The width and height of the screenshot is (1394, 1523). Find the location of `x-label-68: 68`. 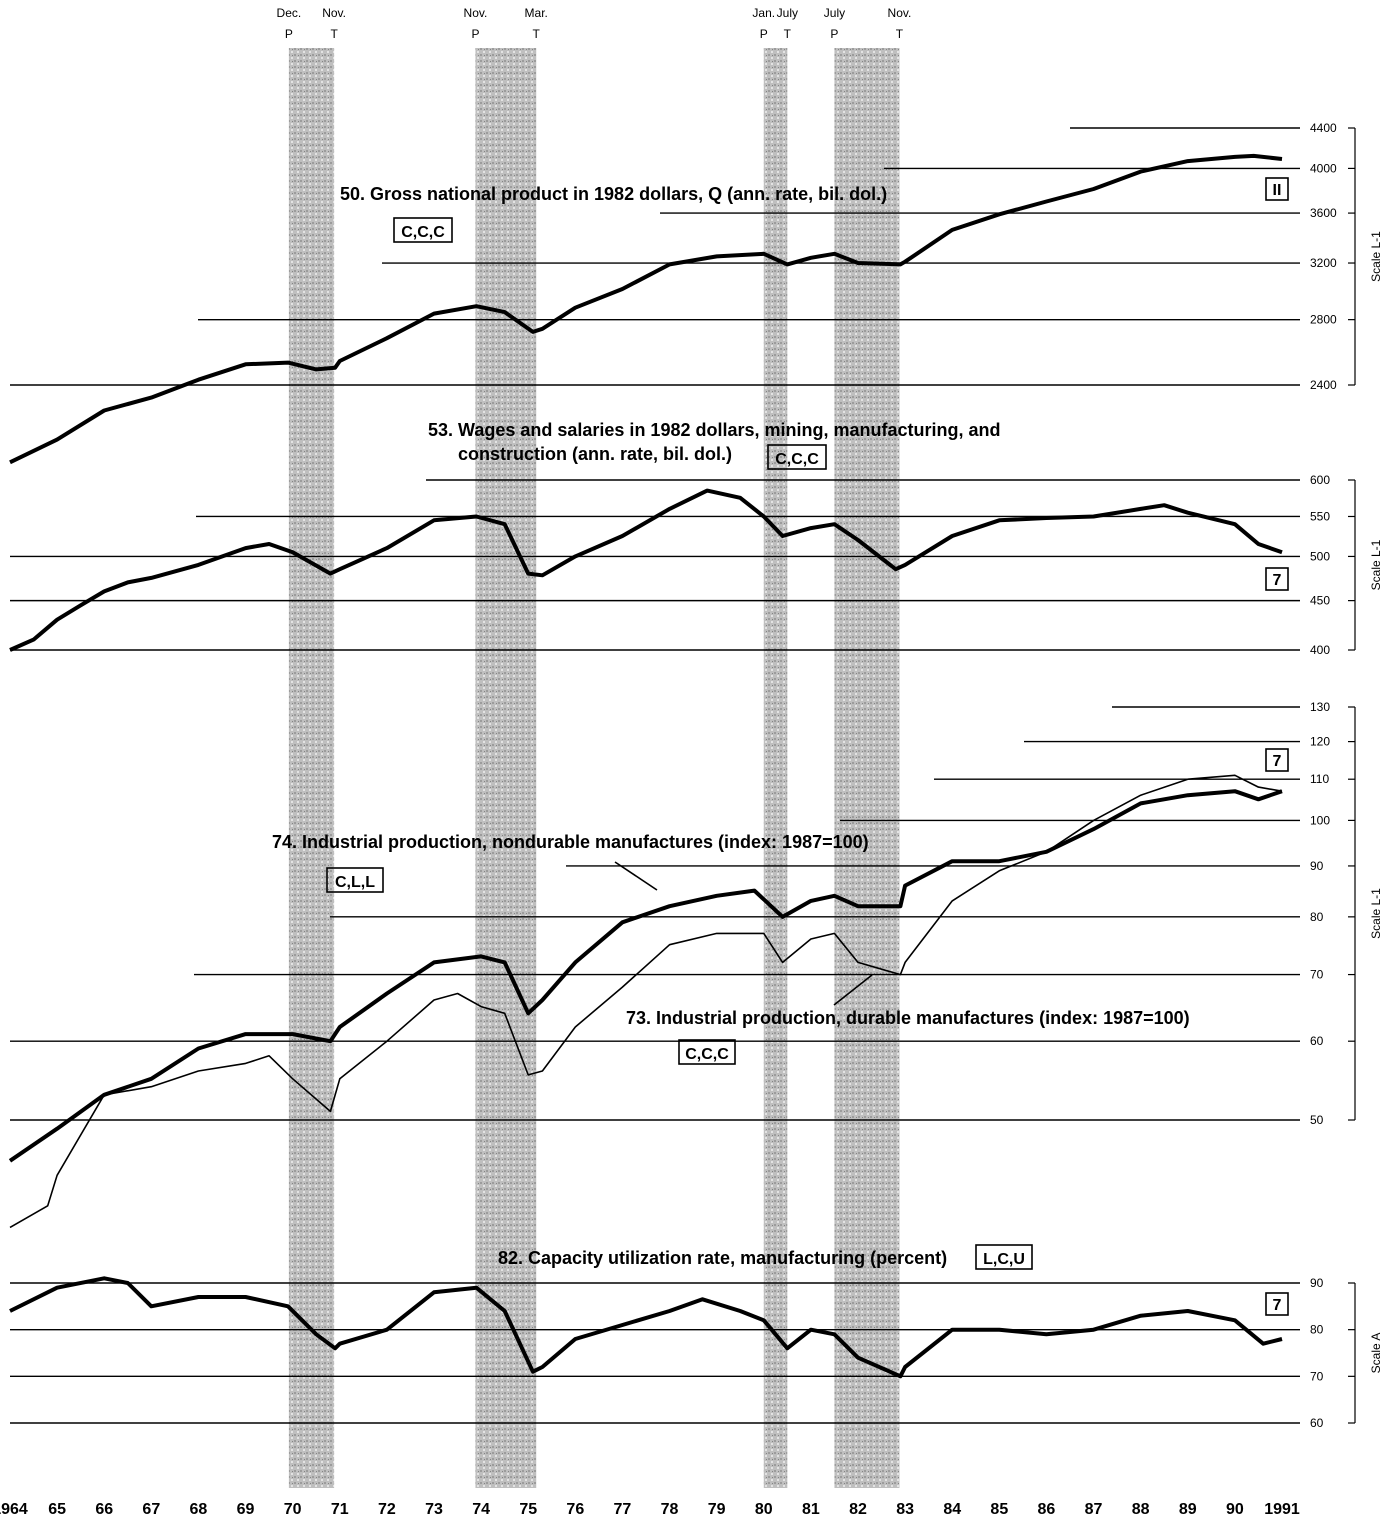

x-label-68: 68 is located at coordinates (199, 1509).